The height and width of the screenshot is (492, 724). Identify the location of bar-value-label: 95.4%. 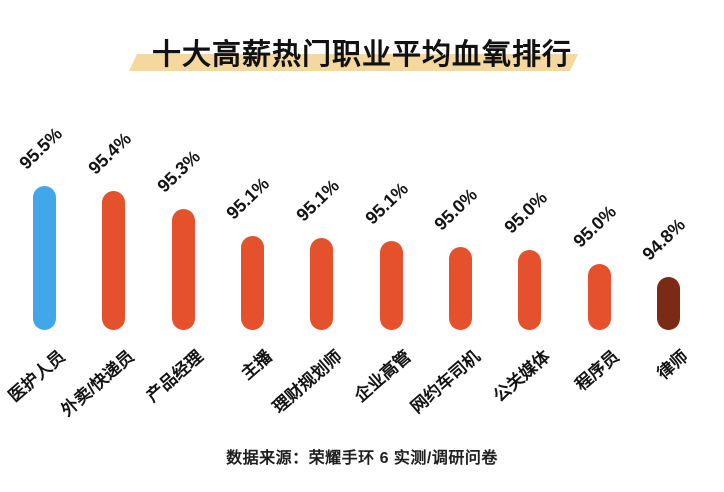
(109, 153).